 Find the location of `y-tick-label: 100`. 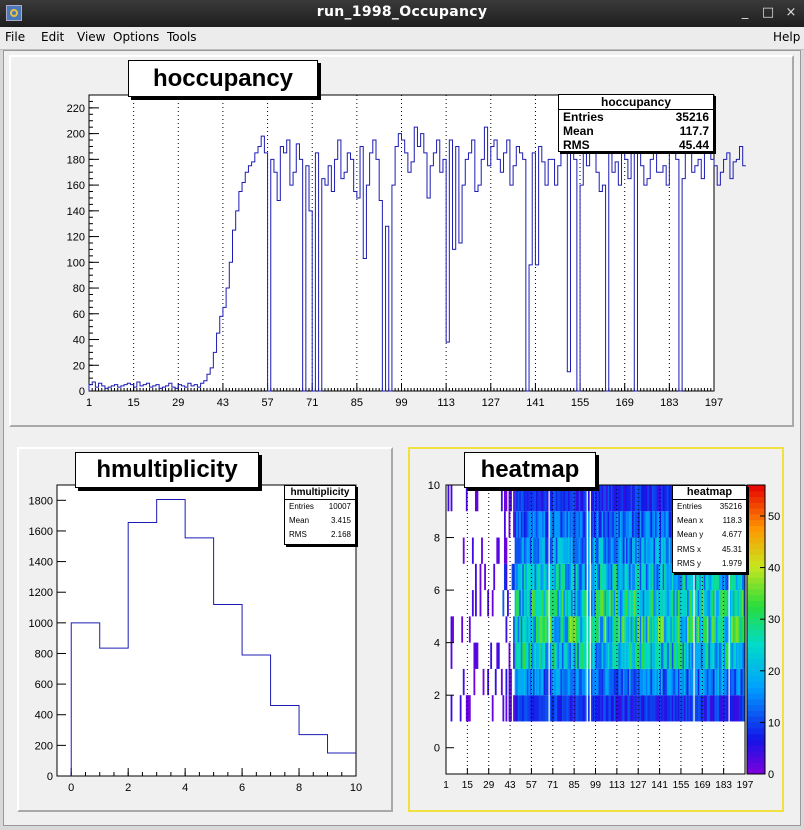

y-tick-label: 100 is located at coordinates (76, 263).